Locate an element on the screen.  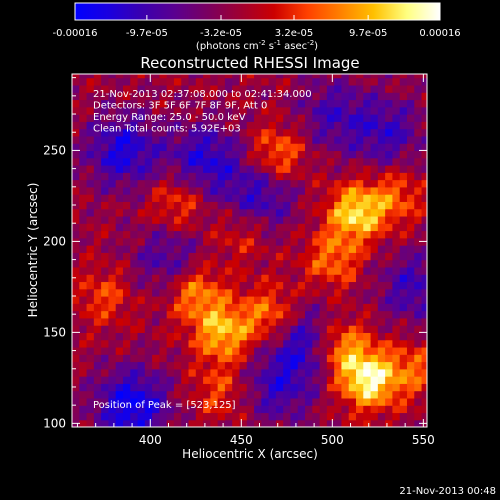
y-tick-label: 200 is located at coordinates (54, 241).